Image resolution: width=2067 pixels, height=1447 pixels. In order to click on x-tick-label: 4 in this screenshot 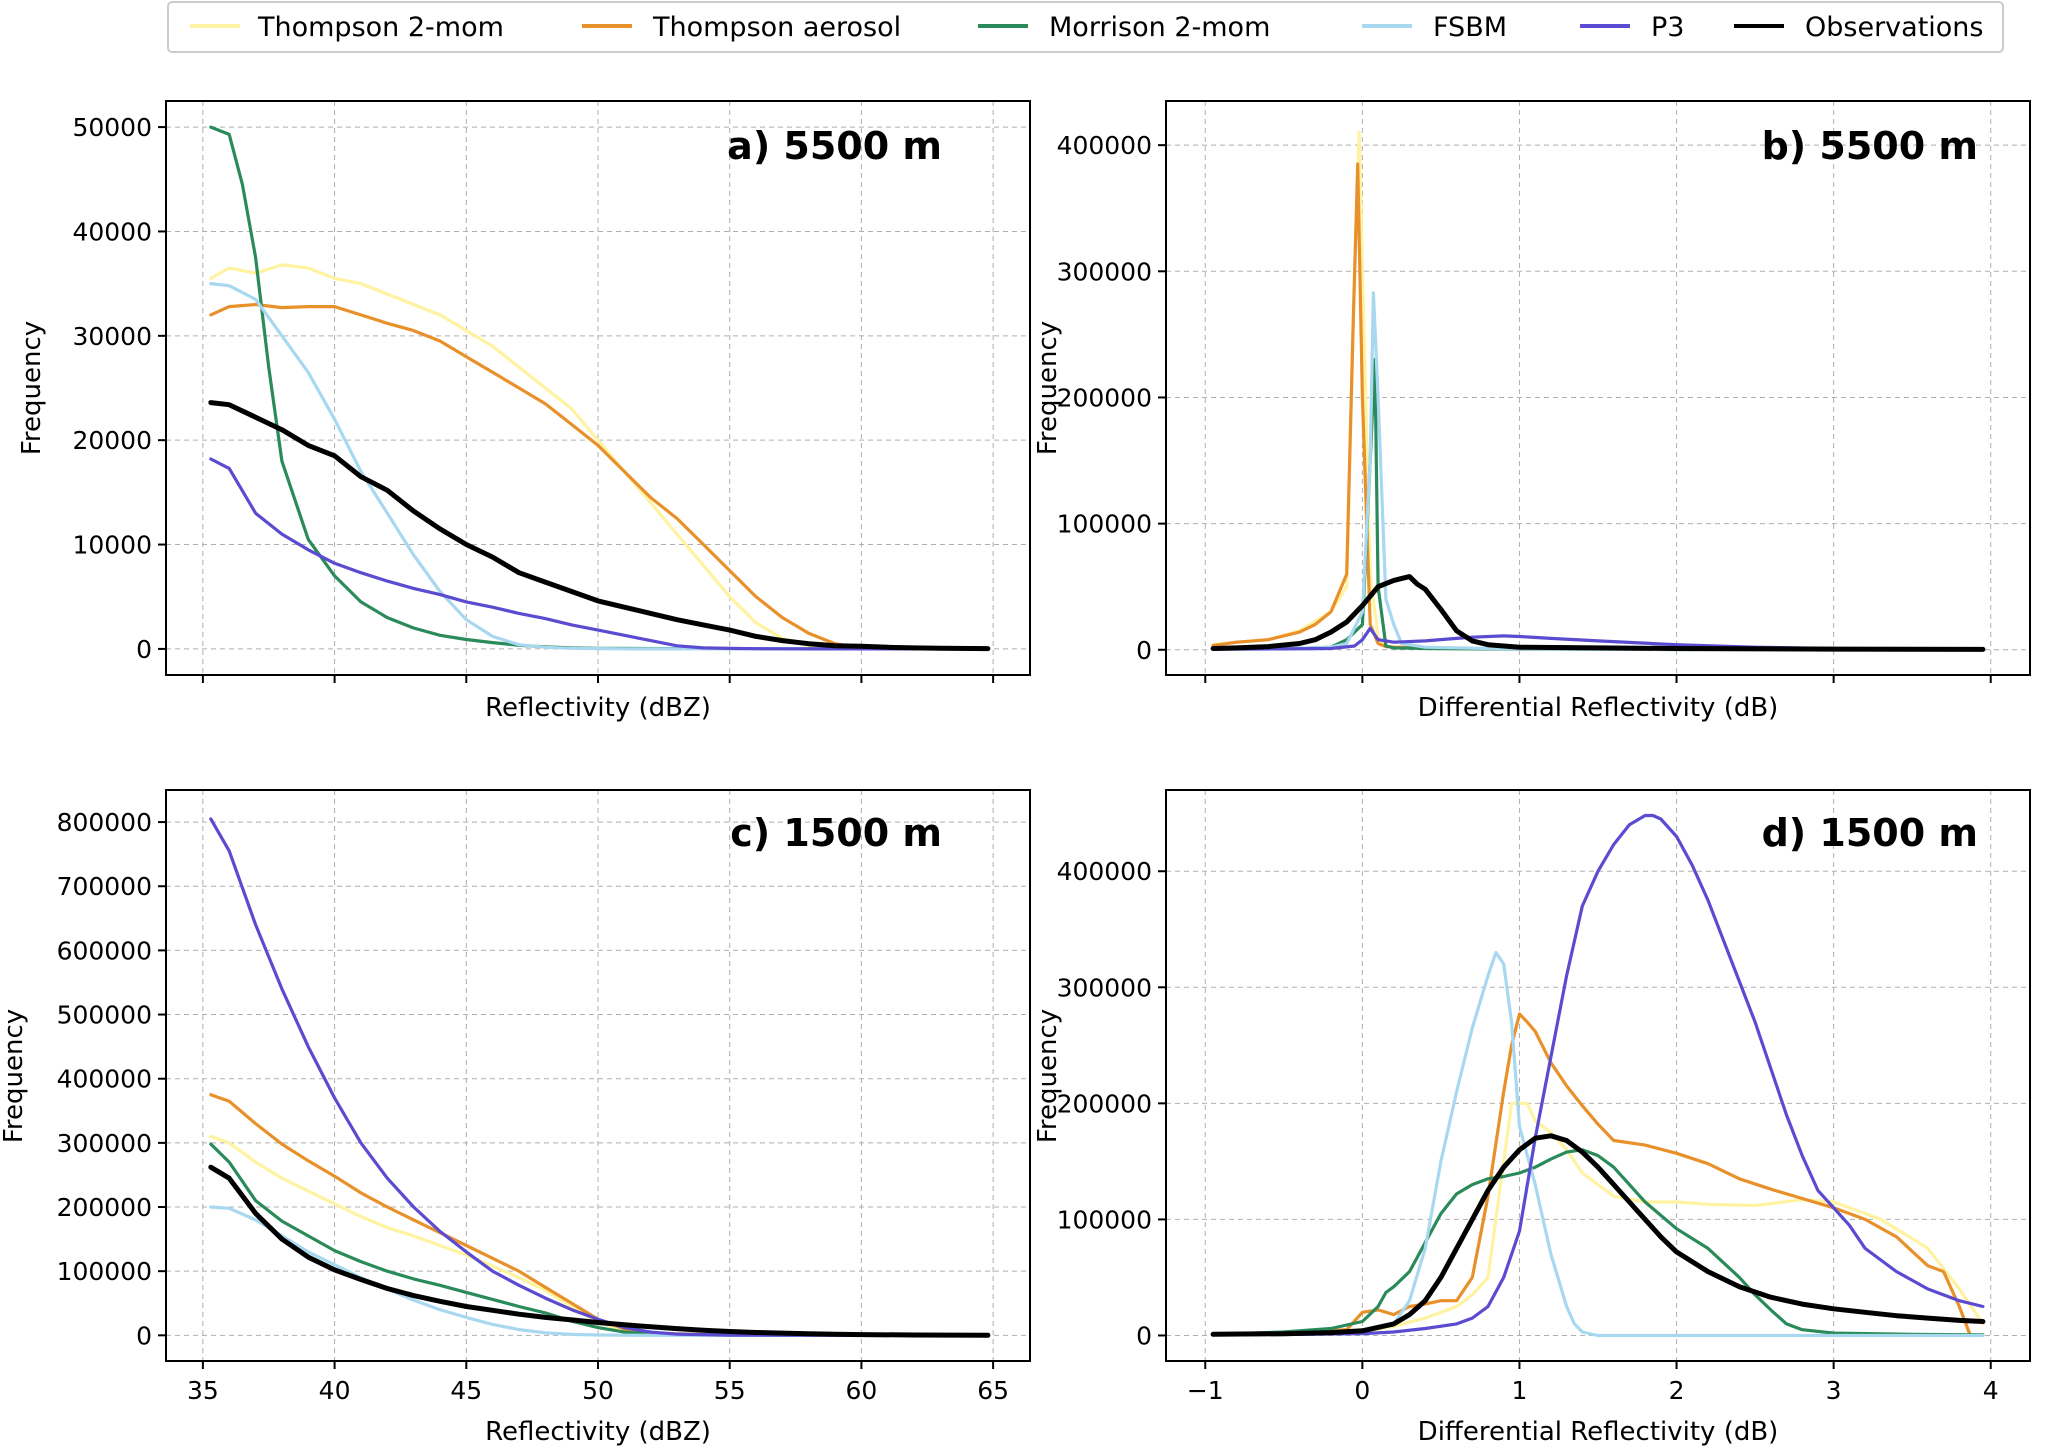, I will do `click(1991, 1390)`.